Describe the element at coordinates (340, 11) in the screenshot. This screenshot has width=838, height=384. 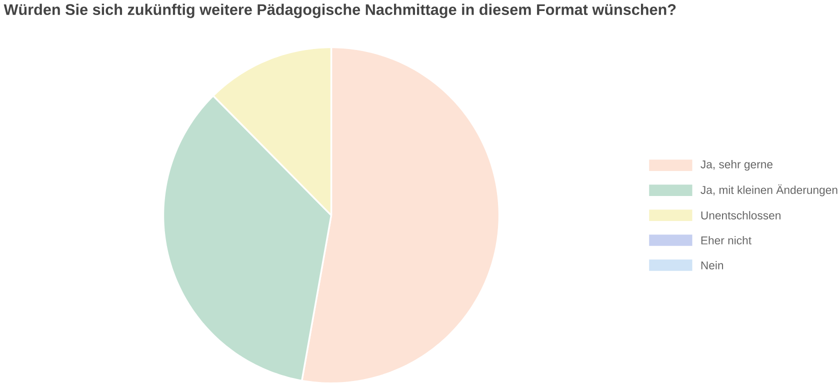
I see `chart-title: Würden Sie sich zukünftig weitere Pädagogische Nachmittage in diesem Format wünschen?` at that location.